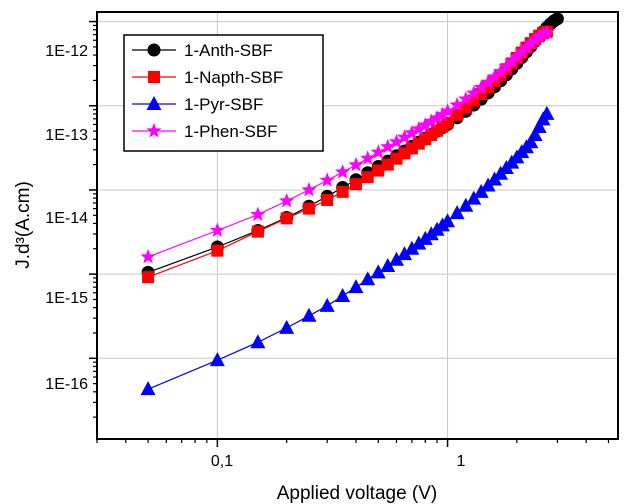 This screenshot has width=625, height=504. What do you see at coordinates (23, 225) in the screenshot?
I see `y-axis-title: J.d³(A.cm)` at bounding box center [23, 225].